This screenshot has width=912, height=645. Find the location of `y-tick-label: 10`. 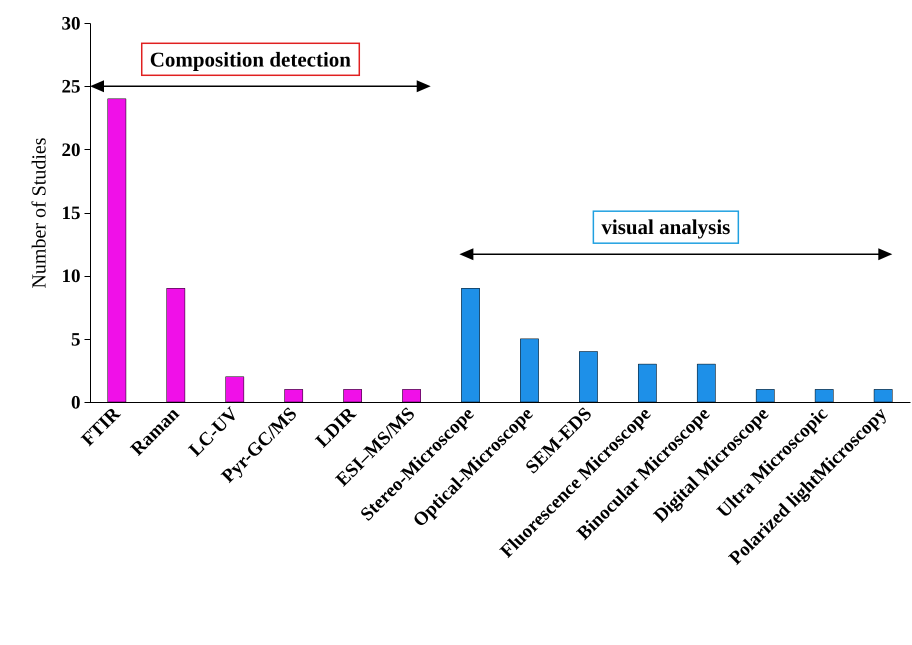

y-tick-label: 10 is located at coordinates (71, 277).